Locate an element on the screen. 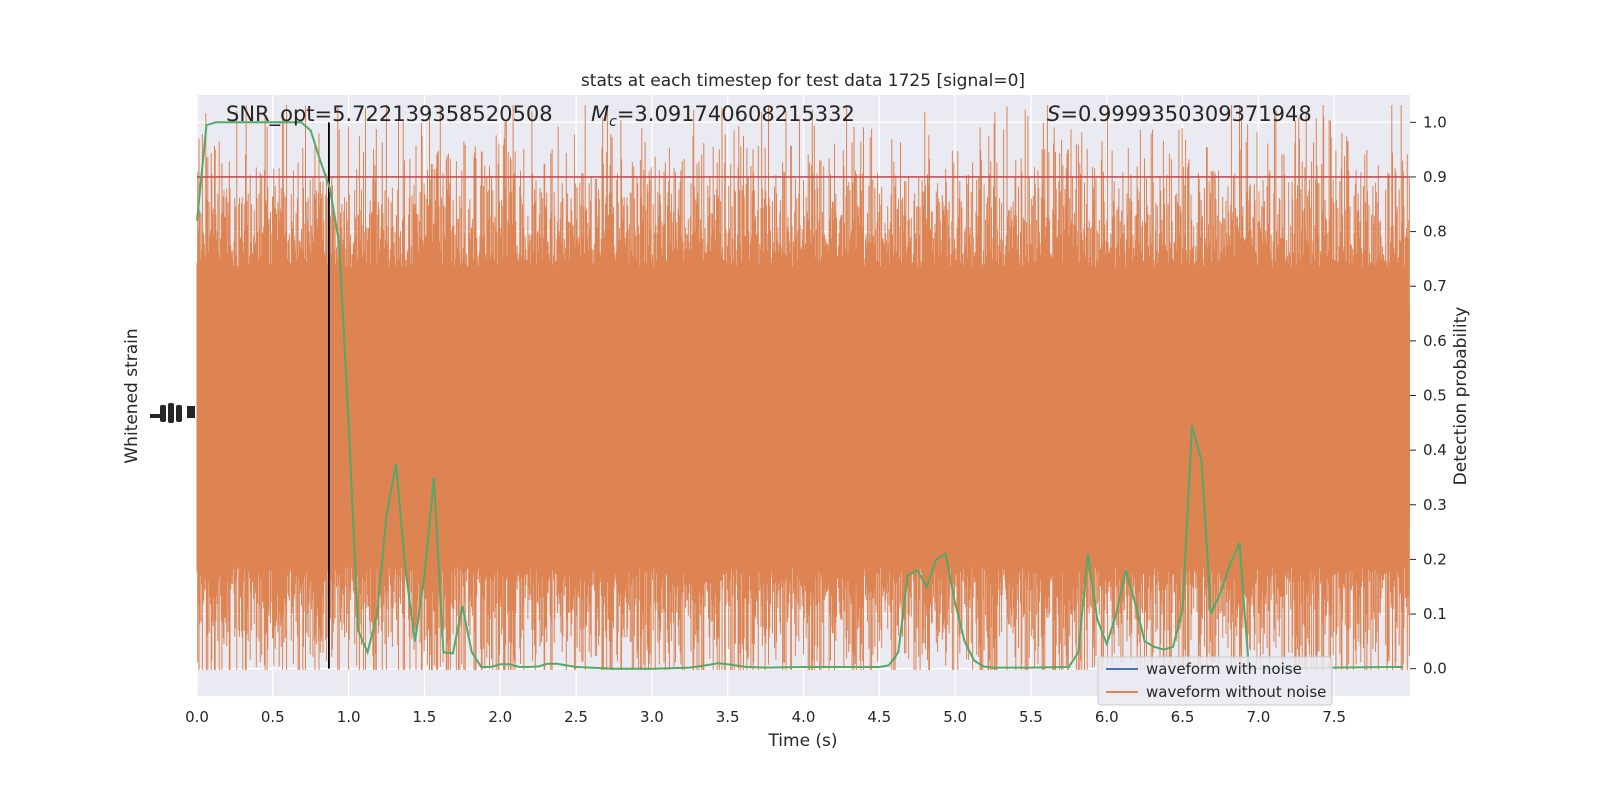 This screenshot has width=1600, height=804. x-tick-label: 5.5 is located at coordinates (1031, 717).